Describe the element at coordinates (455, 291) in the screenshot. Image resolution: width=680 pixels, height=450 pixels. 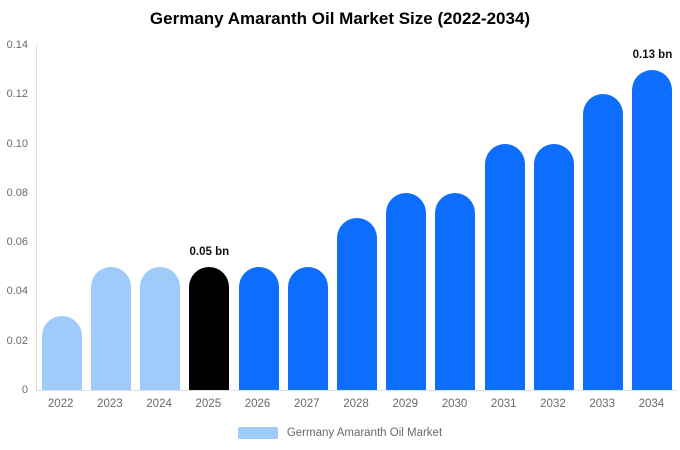
I see `bar-2030` at that location.